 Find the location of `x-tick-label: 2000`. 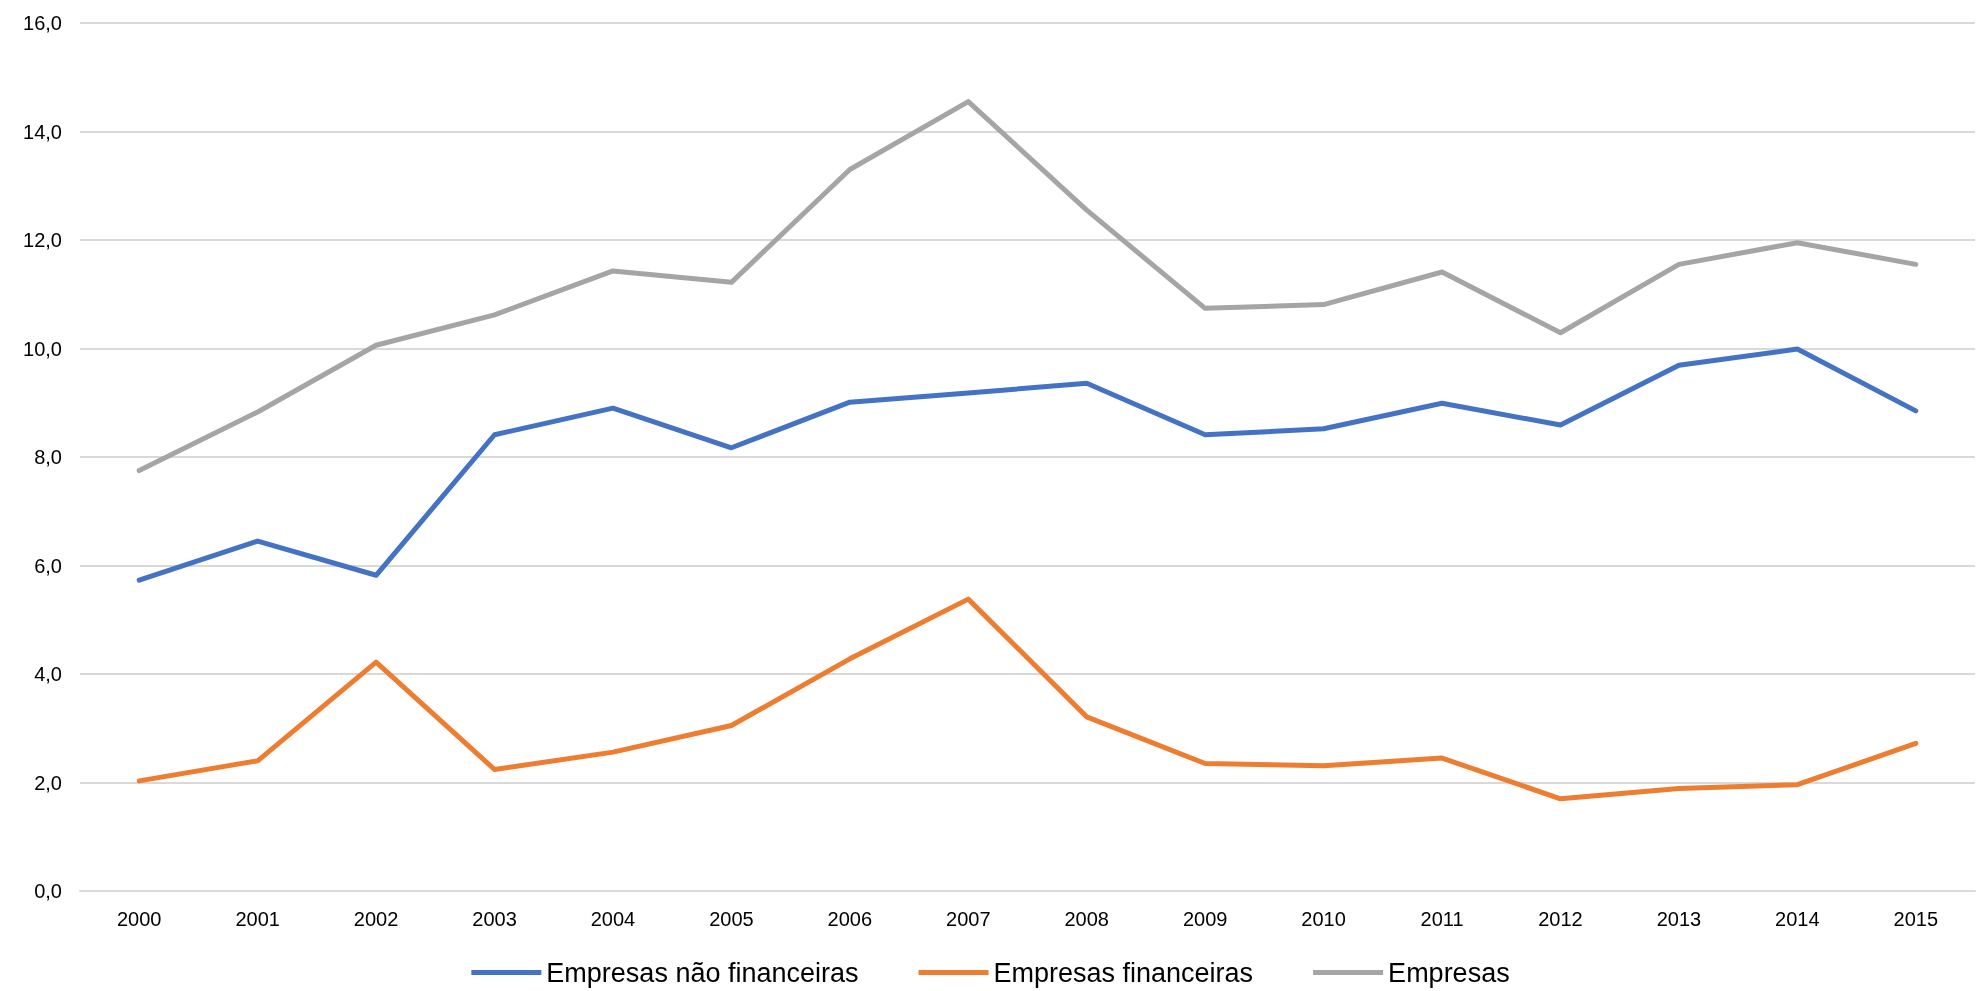

x-tick-label: 2000 is located at coordinates (139, 919).